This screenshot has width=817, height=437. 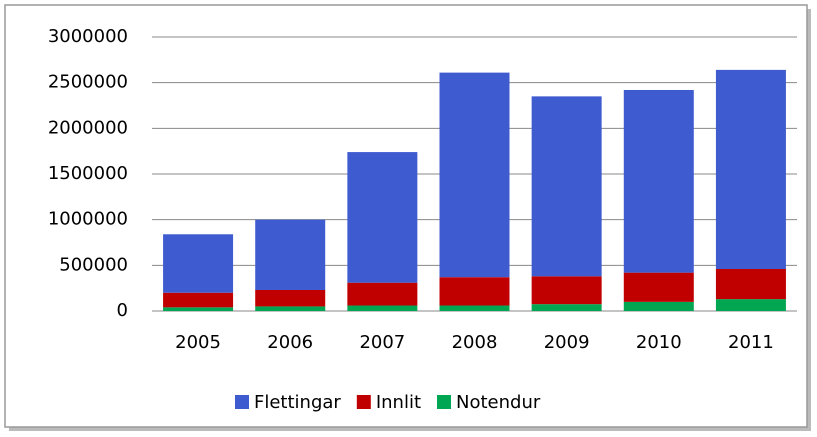 What do you see at coordinates (498, 402) in the screenshot?
I see `legend-label: Notendur` at bounding box center [498, 402].